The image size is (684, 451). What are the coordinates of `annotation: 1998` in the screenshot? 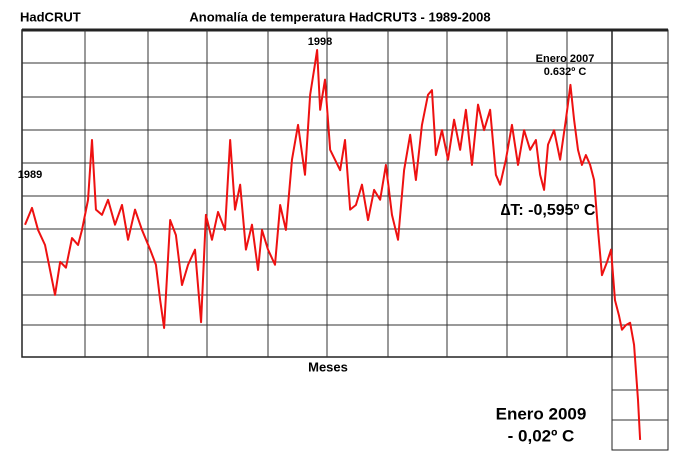 It's located at (320, 42).